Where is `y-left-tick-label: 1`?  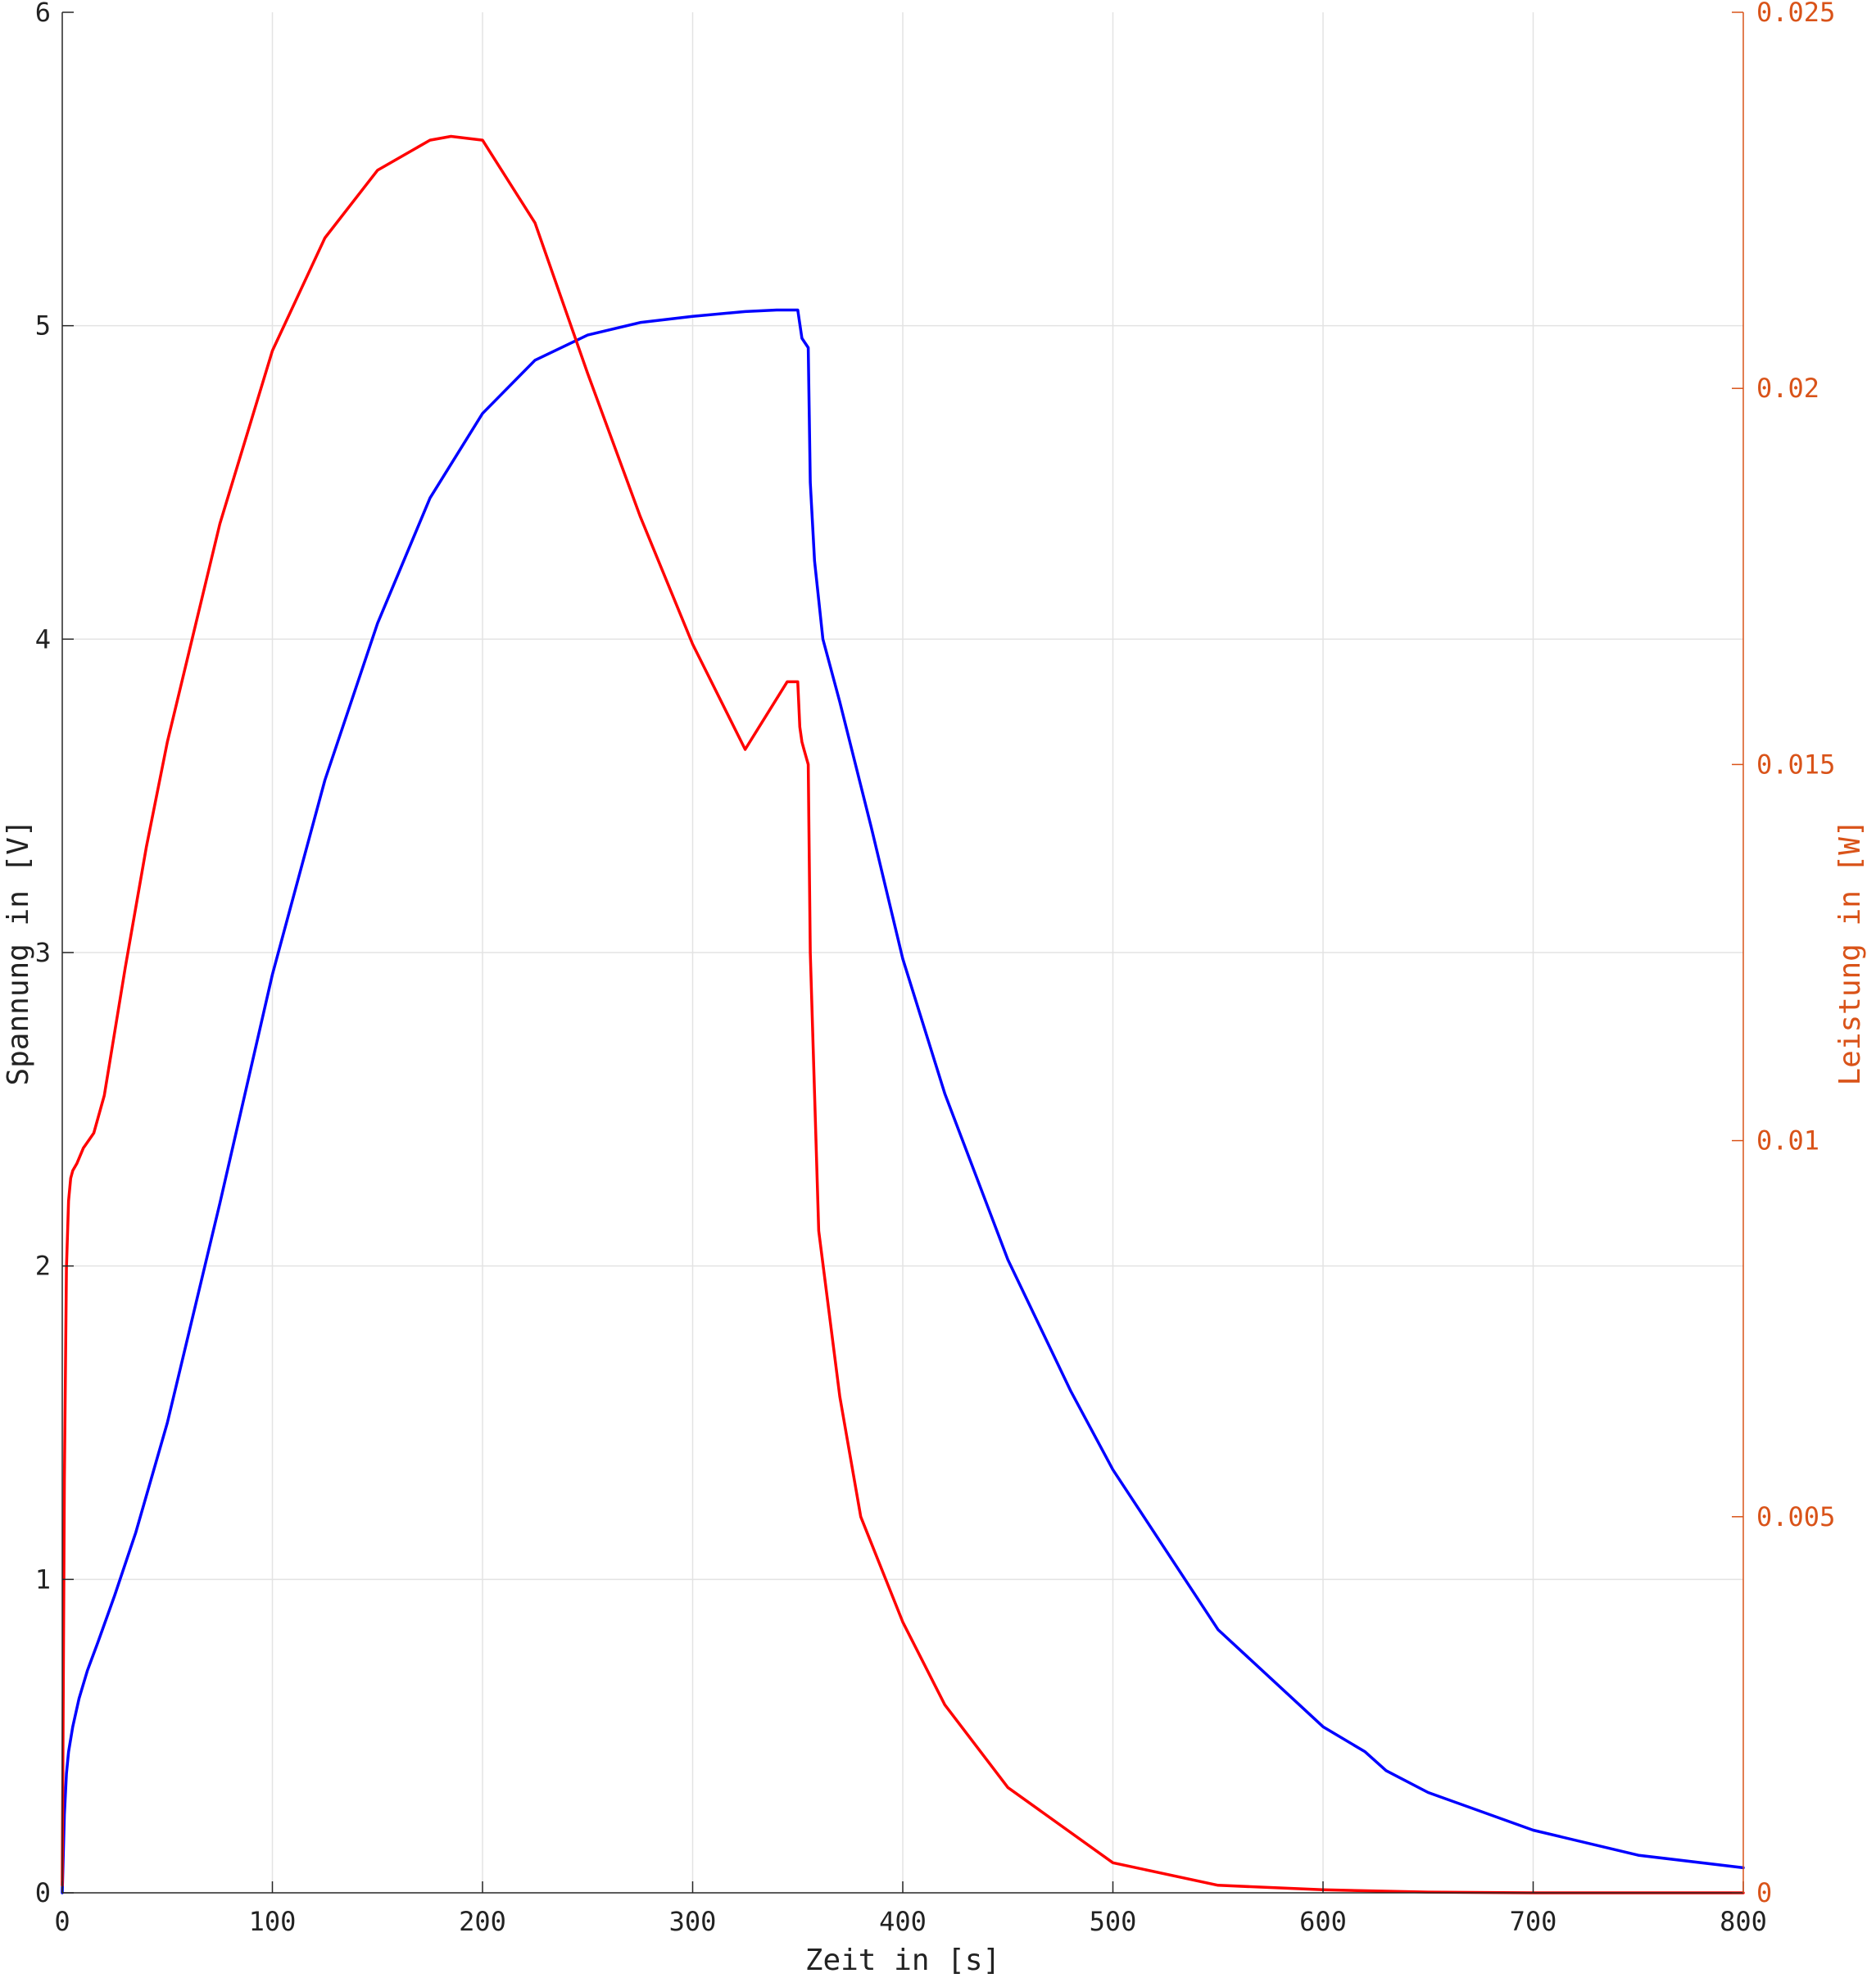 y-left-tick-label: 1 is located at coordinates (43, 1579).